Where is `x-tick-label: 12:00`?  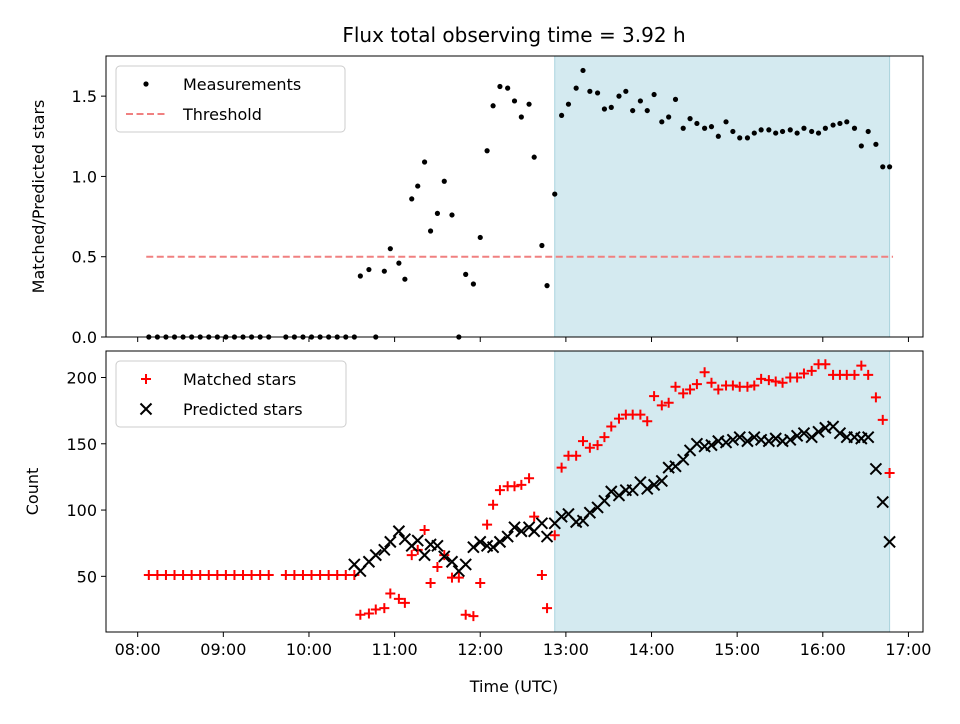
x-tick-label: 12:00 is located at coordinates (480, 649).